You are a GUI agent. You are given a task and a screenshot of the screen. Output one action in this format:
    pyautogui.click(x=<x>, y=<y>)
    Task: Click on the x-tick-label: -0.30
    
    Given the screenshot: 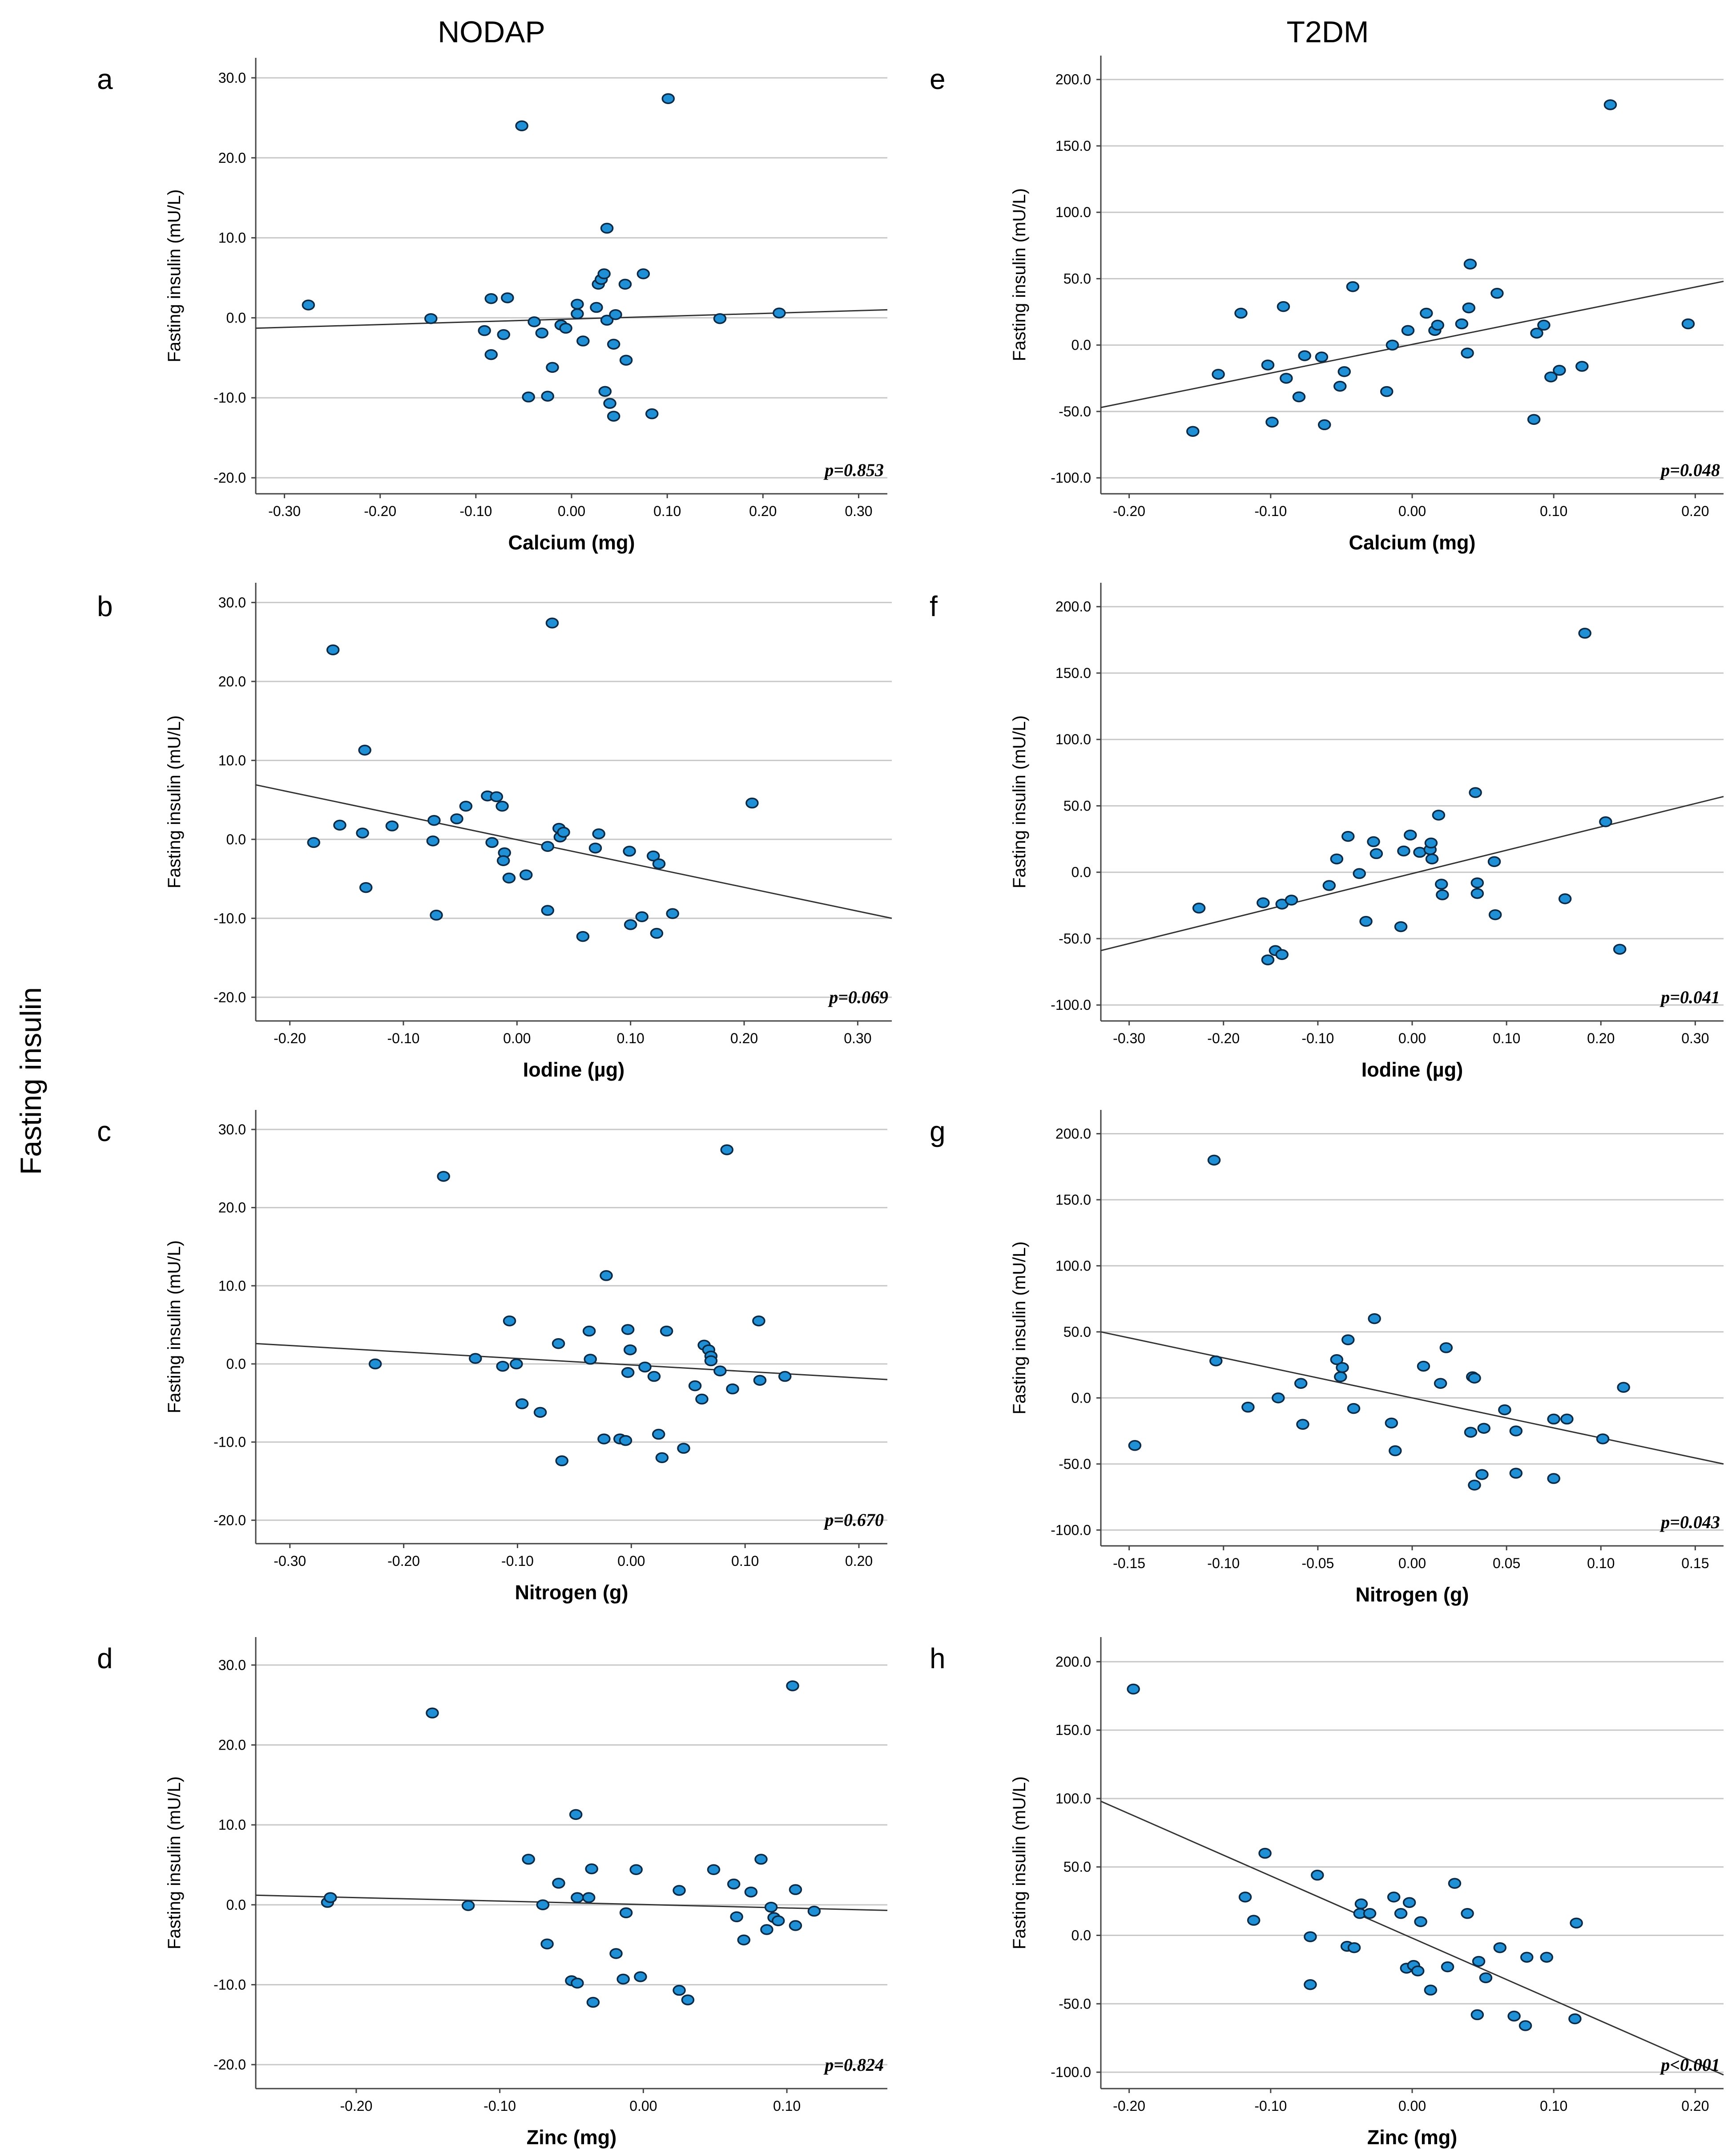 What is the action you would take?
    pyautogui.click(x=285, y=511)
    